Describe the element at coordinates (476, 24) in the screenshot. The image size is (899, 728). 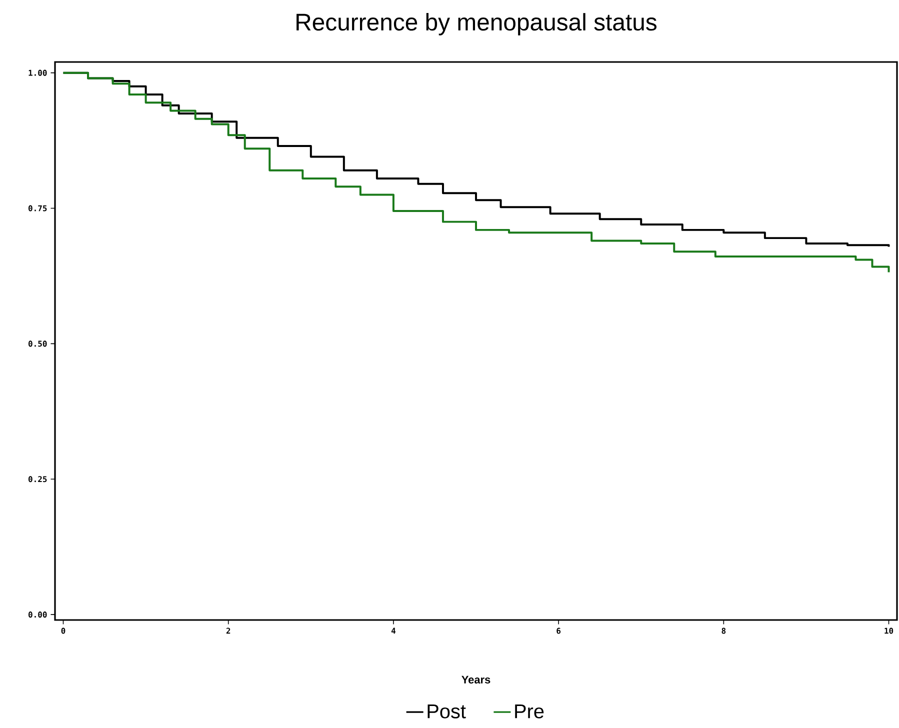
I see `chart-title: Recurrence by menopausal status` at that location.